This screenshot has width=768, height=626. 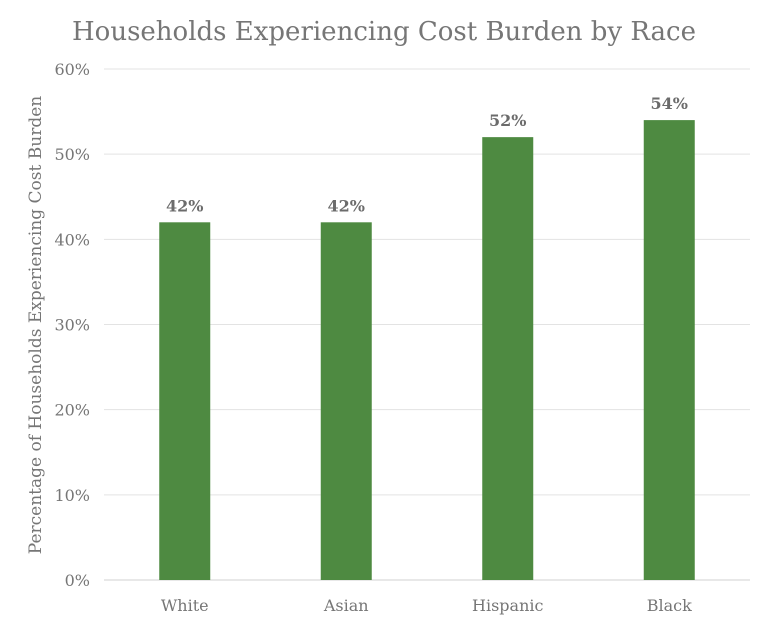 I want to click on y-tick-label: 40%, so click(x=72, y=239).